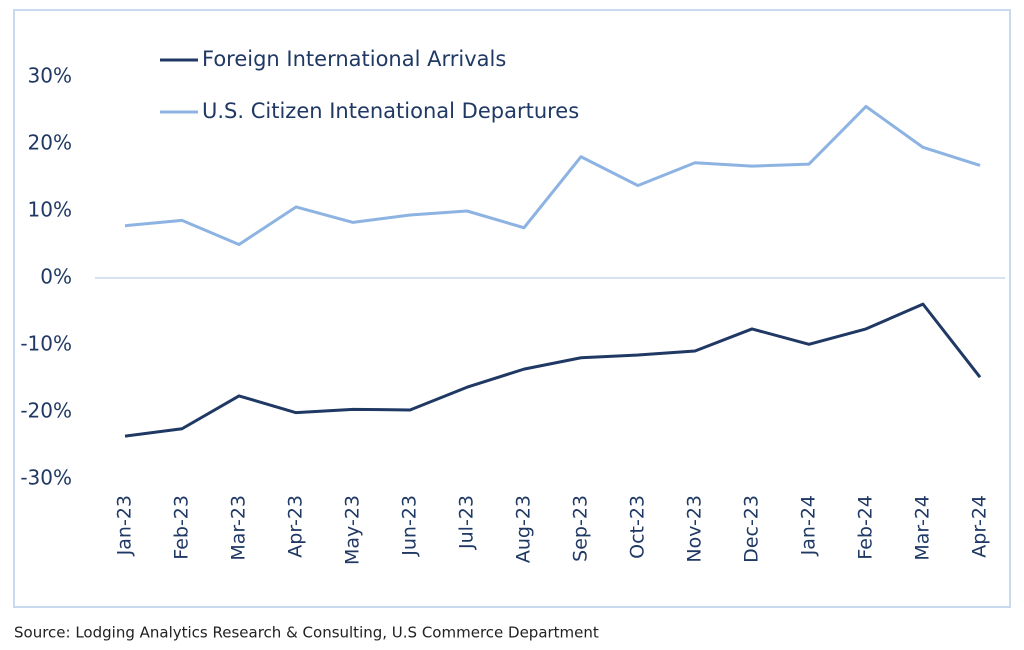 Image resolution: width=1024 pixels, height=650 pixels. Describe the element at coordinates (50, 143) in the screenshot. I see `y-tick-label: 20%` at that location.